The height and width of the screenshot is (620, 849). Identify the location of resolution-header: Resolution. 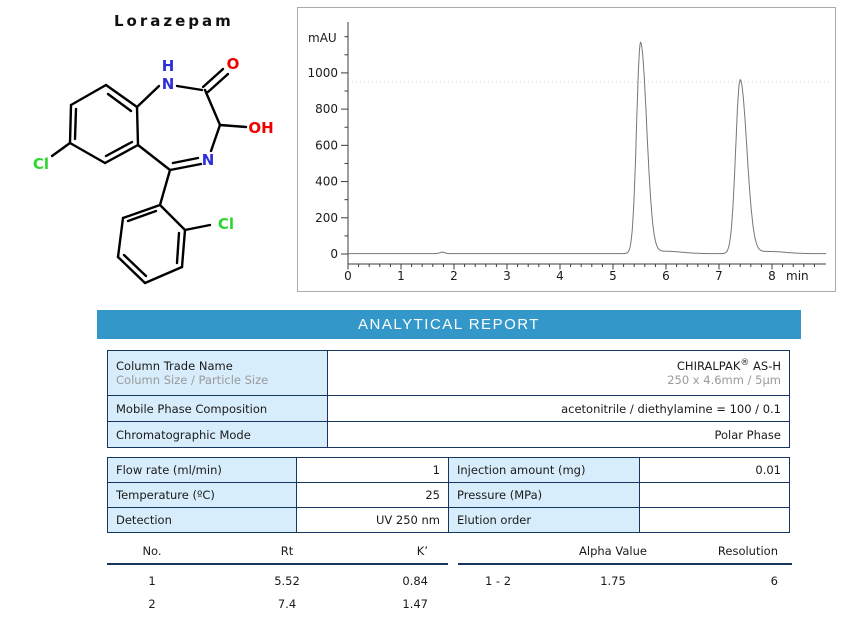
(747, 551).